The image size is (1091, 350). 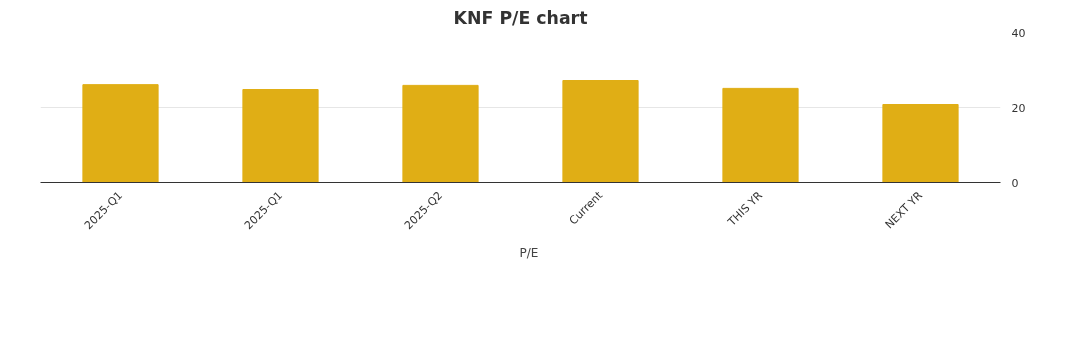 What do you see at coordinates (529, 253) in the screenshot?
I see `text: P/E` at bounding box center [529, 253].